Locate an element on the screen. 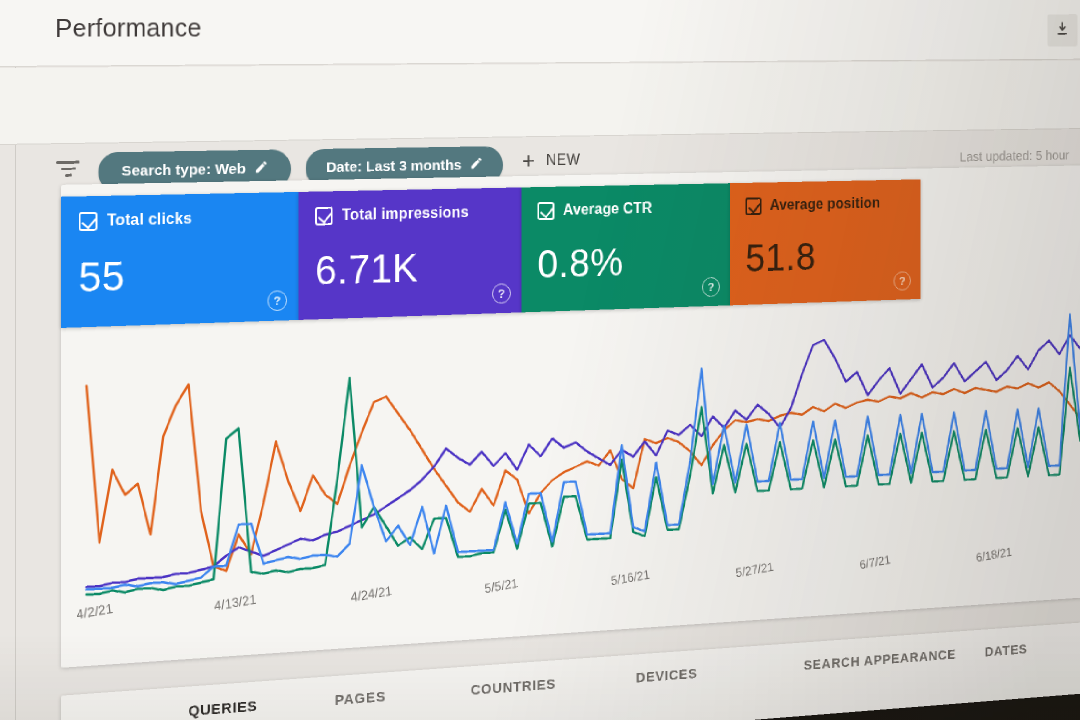 The height and width of the screenshot is (720, 1080). new-filter-label: NEW is located at coordinates (563, 161).